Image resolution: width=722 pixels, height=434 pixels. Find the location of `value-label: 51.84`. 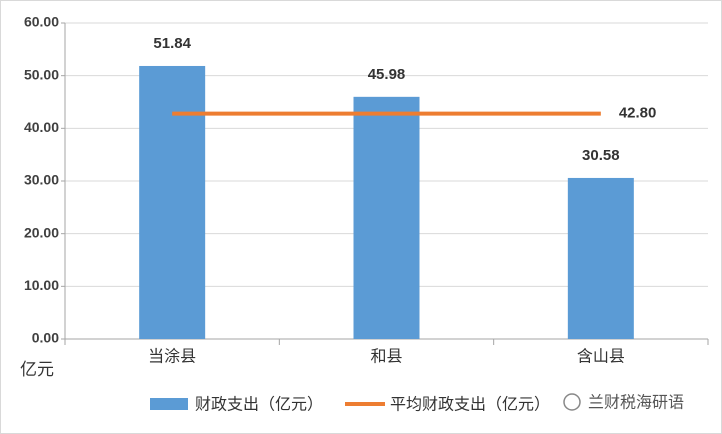

value-label: 51.84 is located at coordinates (172, 43).